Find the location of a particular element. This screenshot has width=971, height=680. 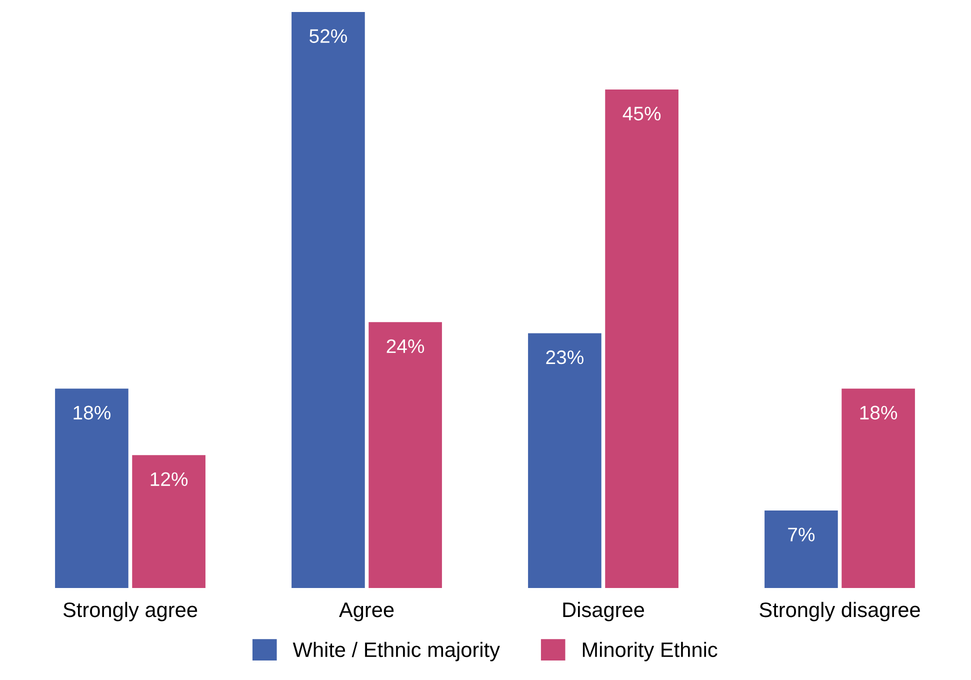

data-label: 45% is located at coordinates (641, 113).